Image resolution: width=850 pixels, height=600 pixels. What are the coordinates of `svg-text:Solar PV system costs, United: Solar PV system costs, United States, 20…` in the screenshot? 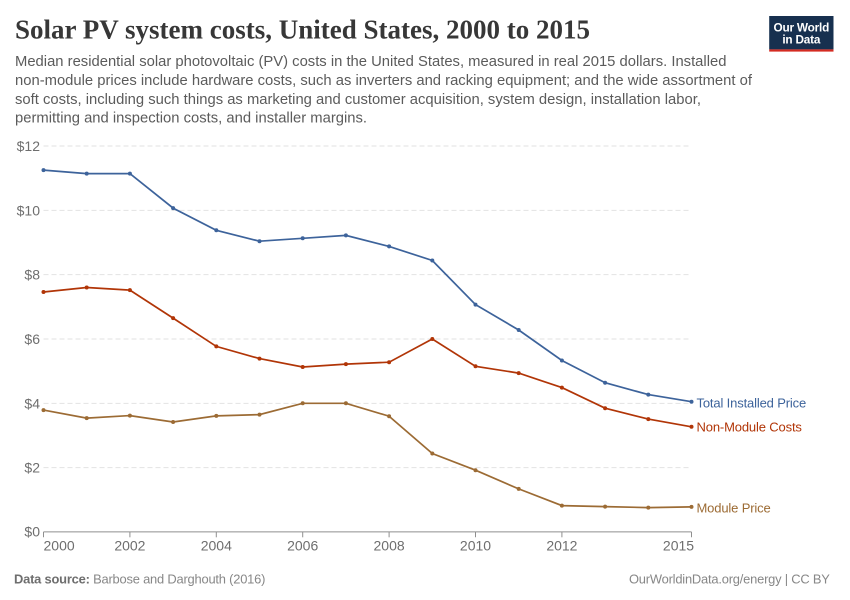 It's located at (302, 29).